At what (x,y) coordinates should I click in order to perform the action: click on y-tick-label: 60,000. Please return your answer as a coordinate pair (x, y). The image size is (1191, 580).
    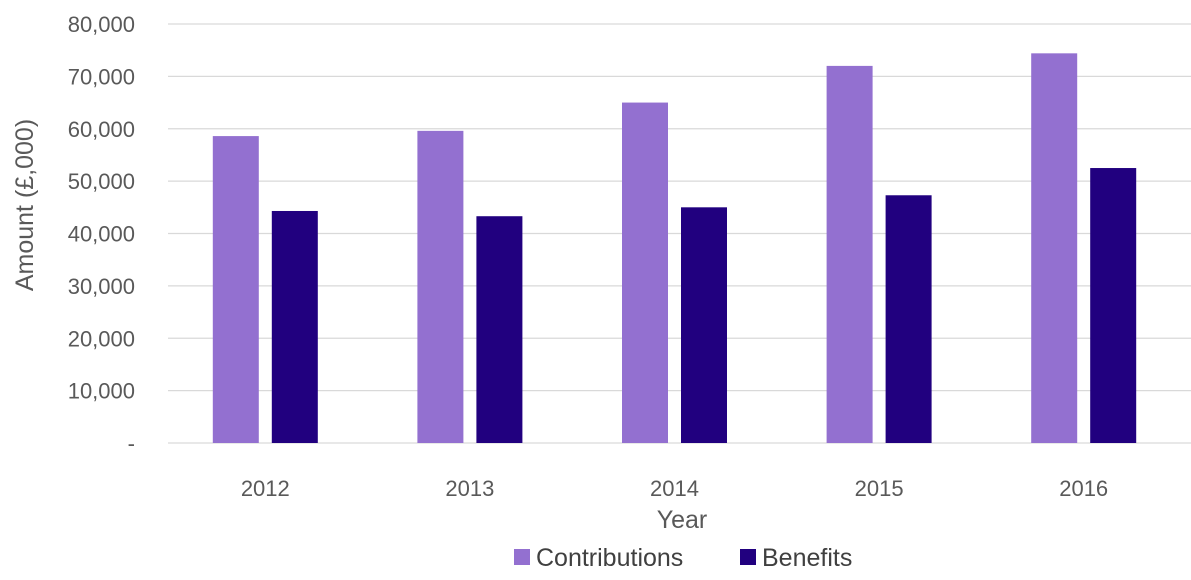
    Looking at the image, I should click on (101, 129).